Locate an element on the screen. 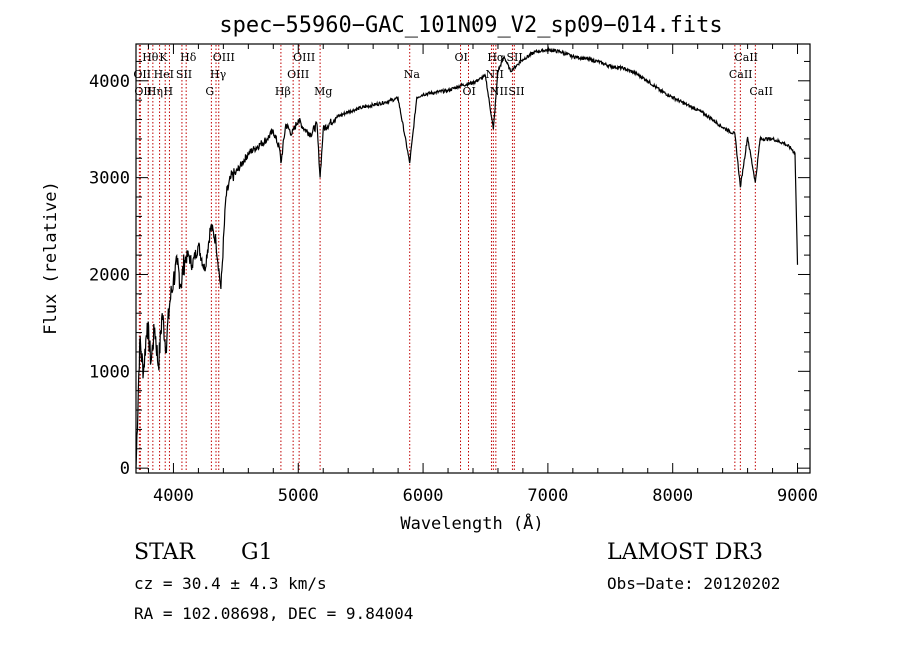 Image resolution: width=900 pixels, height=649 pixels. reference-line-label: Mg is located at coordinates (323, 91).